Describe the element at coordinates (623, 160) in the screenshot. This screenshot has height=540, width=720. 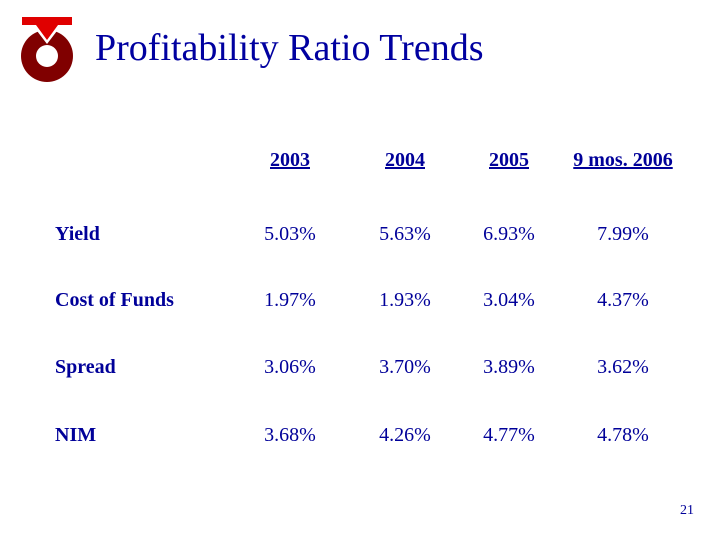
I see `column-header-9mos-2006: 9 mos. 2006` at that location.